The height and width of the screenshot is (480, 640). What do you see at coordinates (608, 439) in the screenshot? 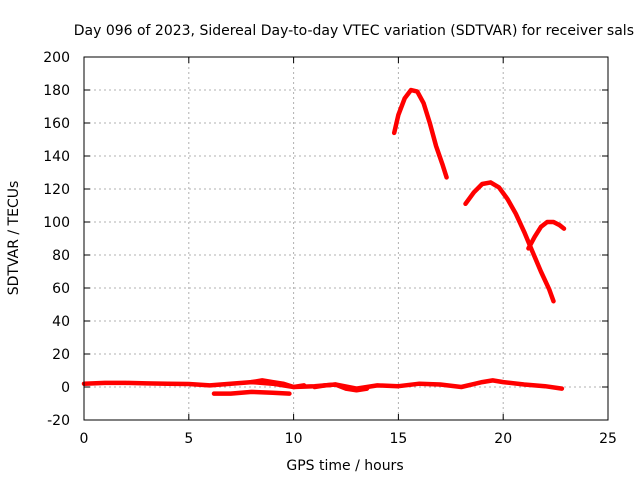
I see `x-tick-label: 25` at bounding box center [608, 439].